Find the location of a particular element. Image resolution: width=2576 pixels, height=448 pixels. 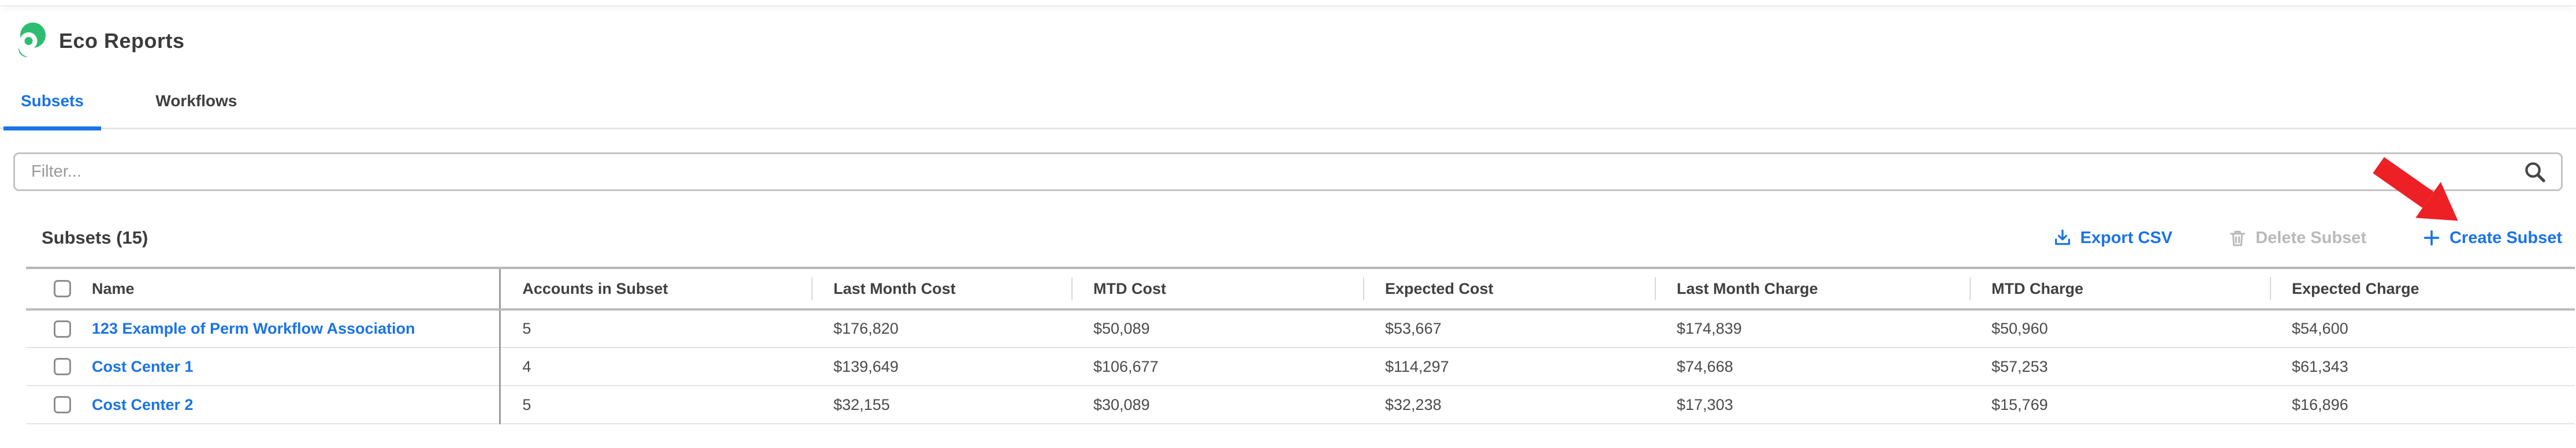

download-icon is located at coordinates (2062, 237).